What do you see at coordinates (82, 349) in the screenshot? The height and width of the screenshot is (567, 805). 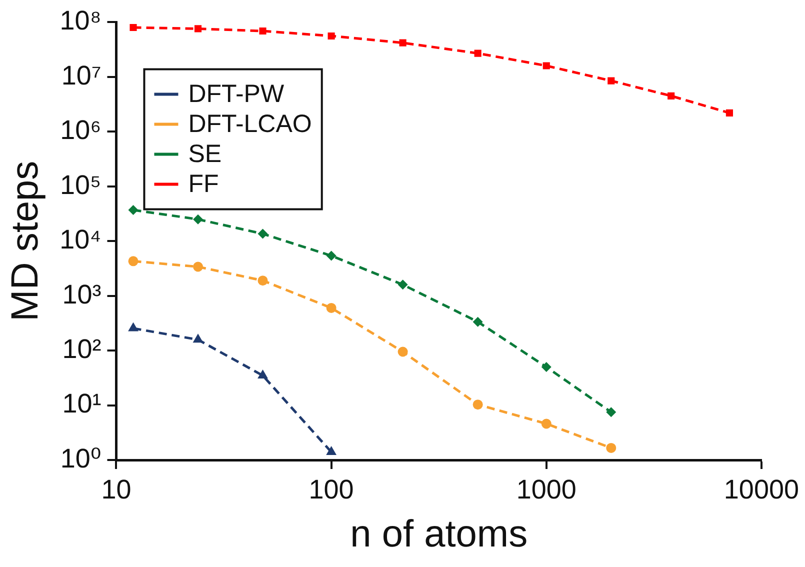 I see `y-tick-label: 10²` at bounding box center [82, 349].